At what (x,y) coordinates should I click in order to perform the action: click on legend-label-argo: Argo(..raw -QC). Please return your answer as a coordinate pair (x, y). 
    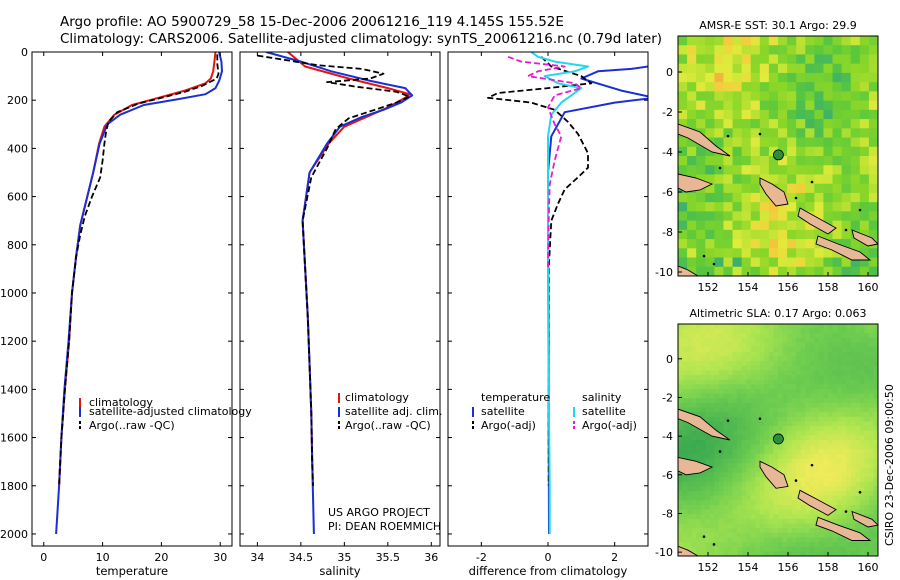
    Looking at the image, I should click on (132, 425).